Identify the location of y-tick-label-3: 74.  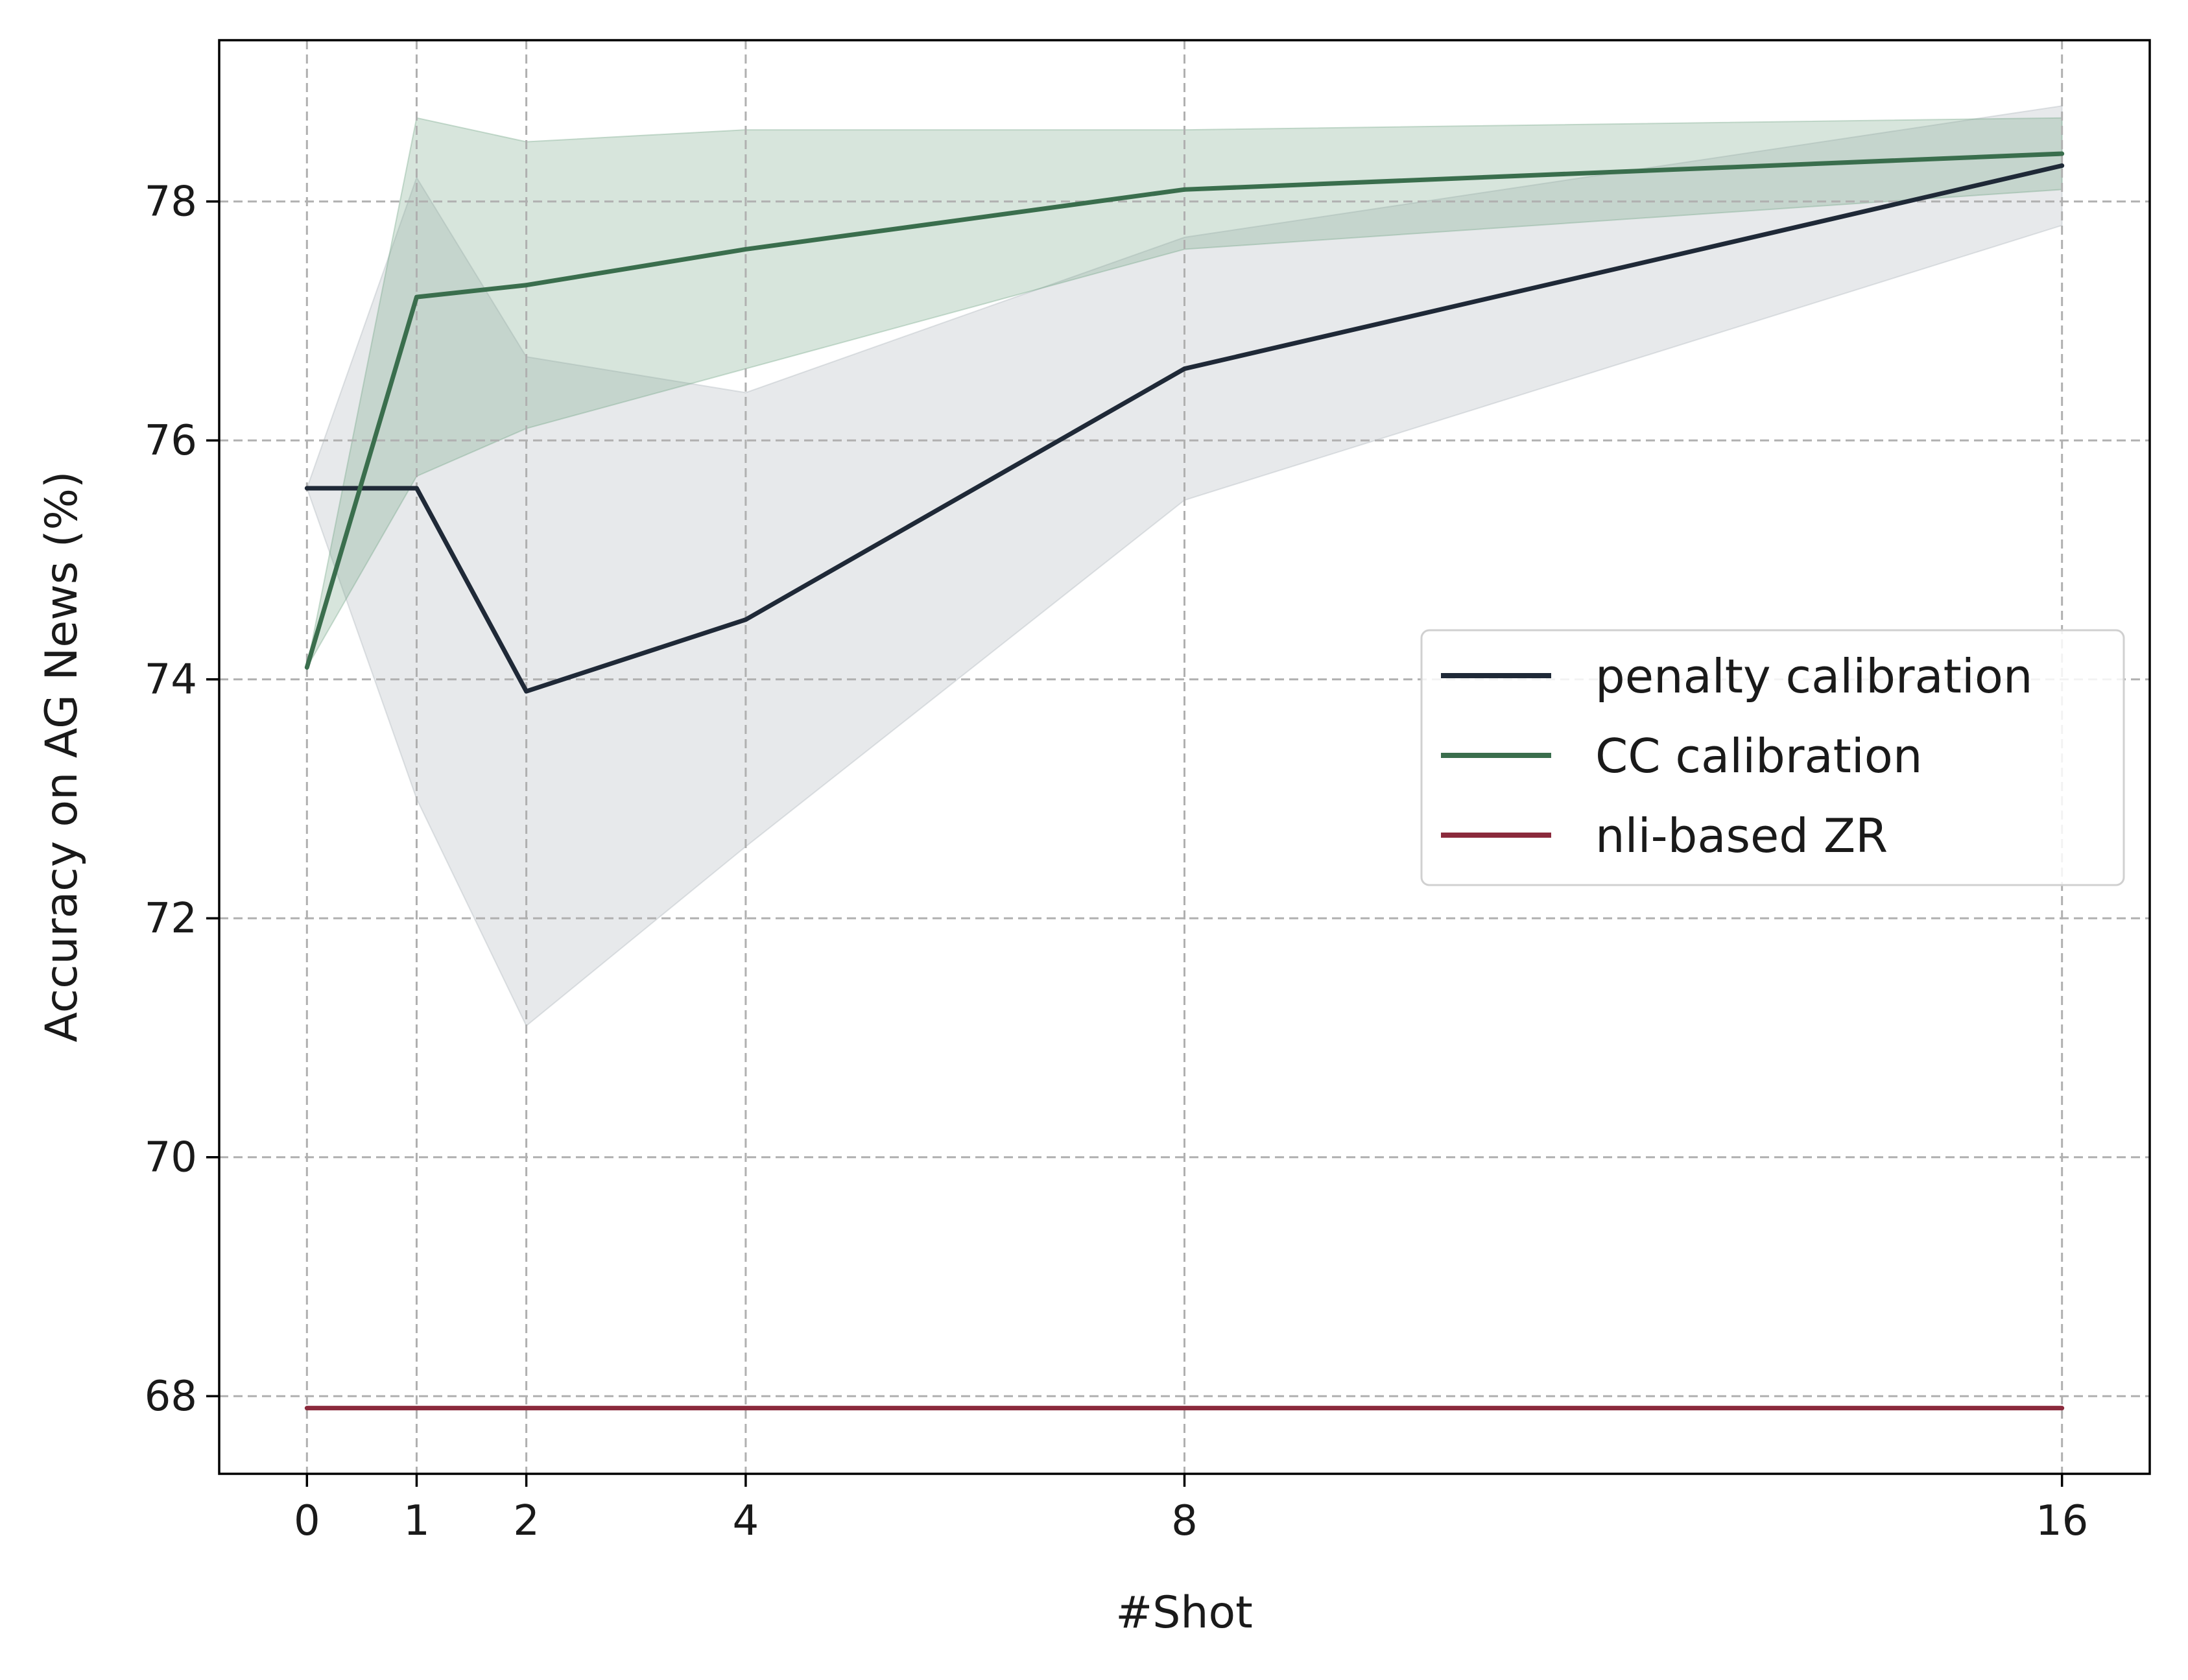
(171, 680).